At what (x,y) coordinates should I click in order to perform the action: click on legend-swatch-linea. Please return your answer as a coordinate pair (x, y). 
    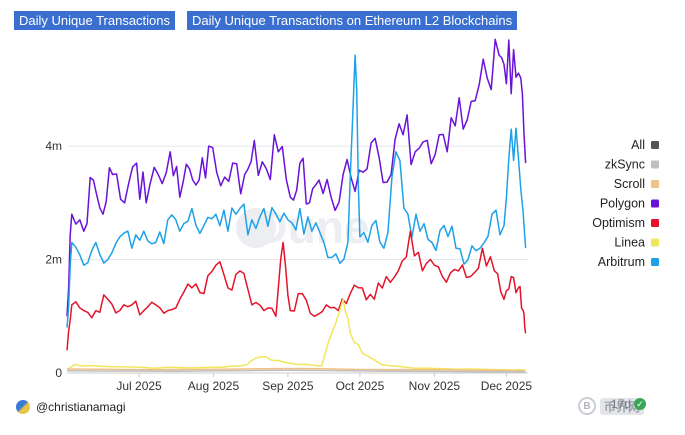
    Looking at the image, I should click on (655, 242).